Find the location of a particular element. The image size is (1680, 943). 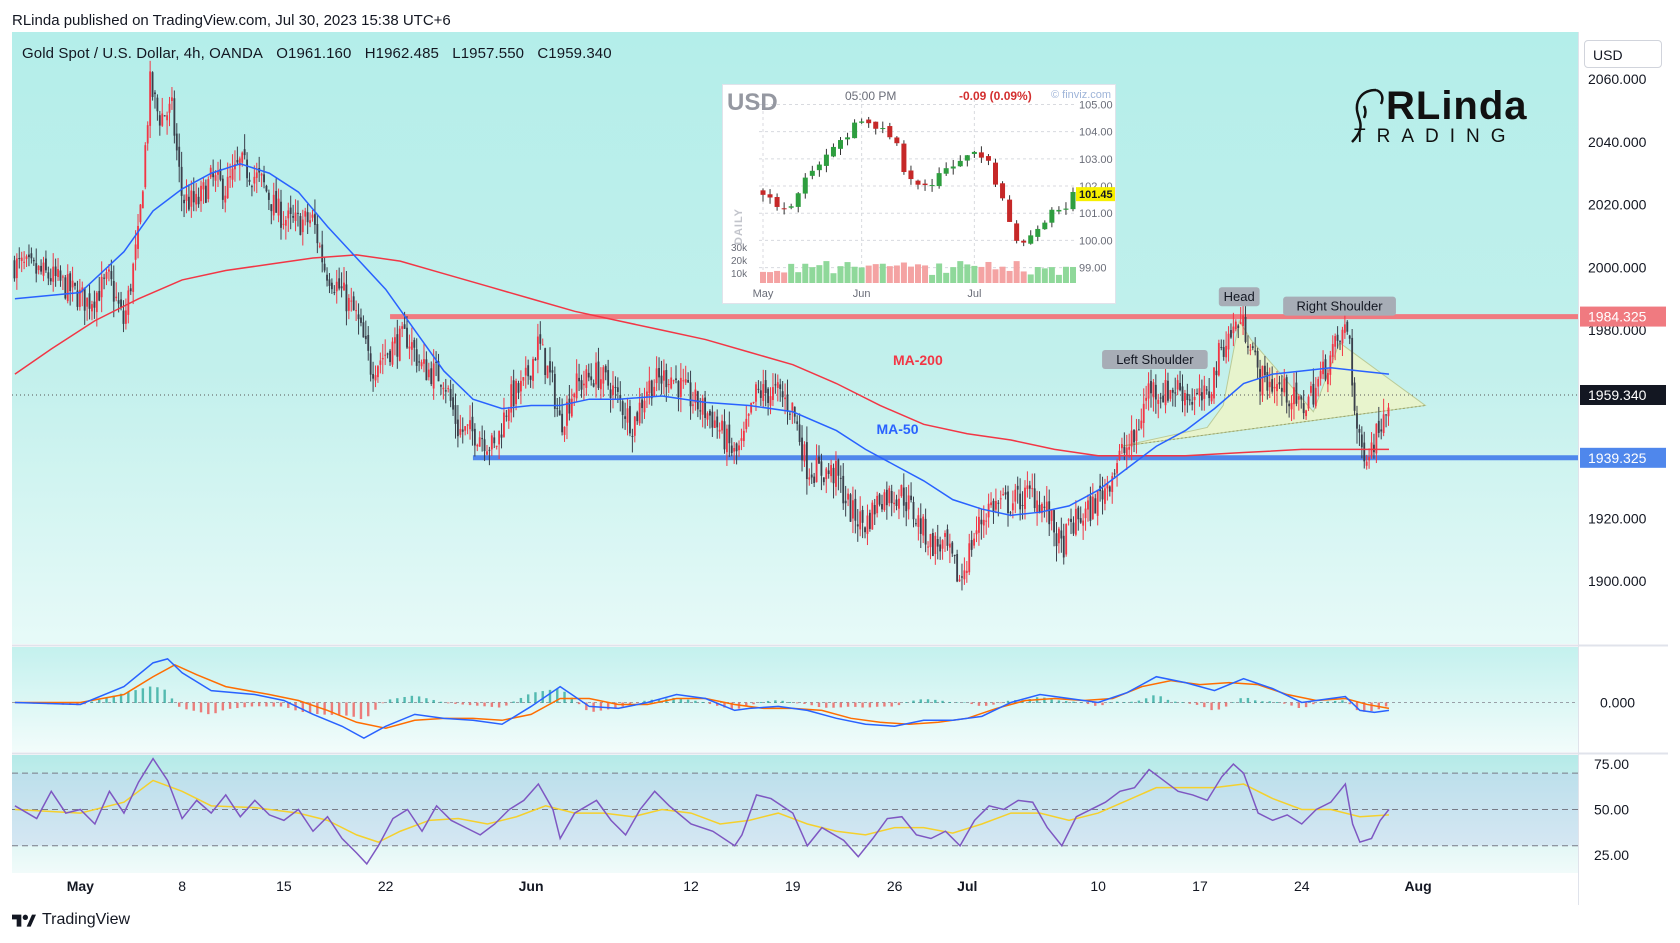

rsi-tick-label: 75.00 is located at coordinates (1611, 764).